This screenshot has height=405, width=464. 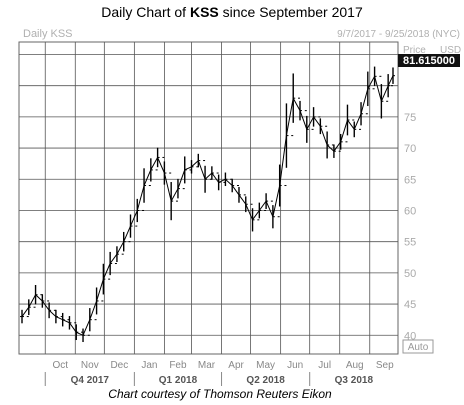 What do you see at coordinates (220, 394) in the screenshot?
I see `chart-caption: Chart courtesy of Thomson Reuters Eikon` at bounding box center [220, 394].